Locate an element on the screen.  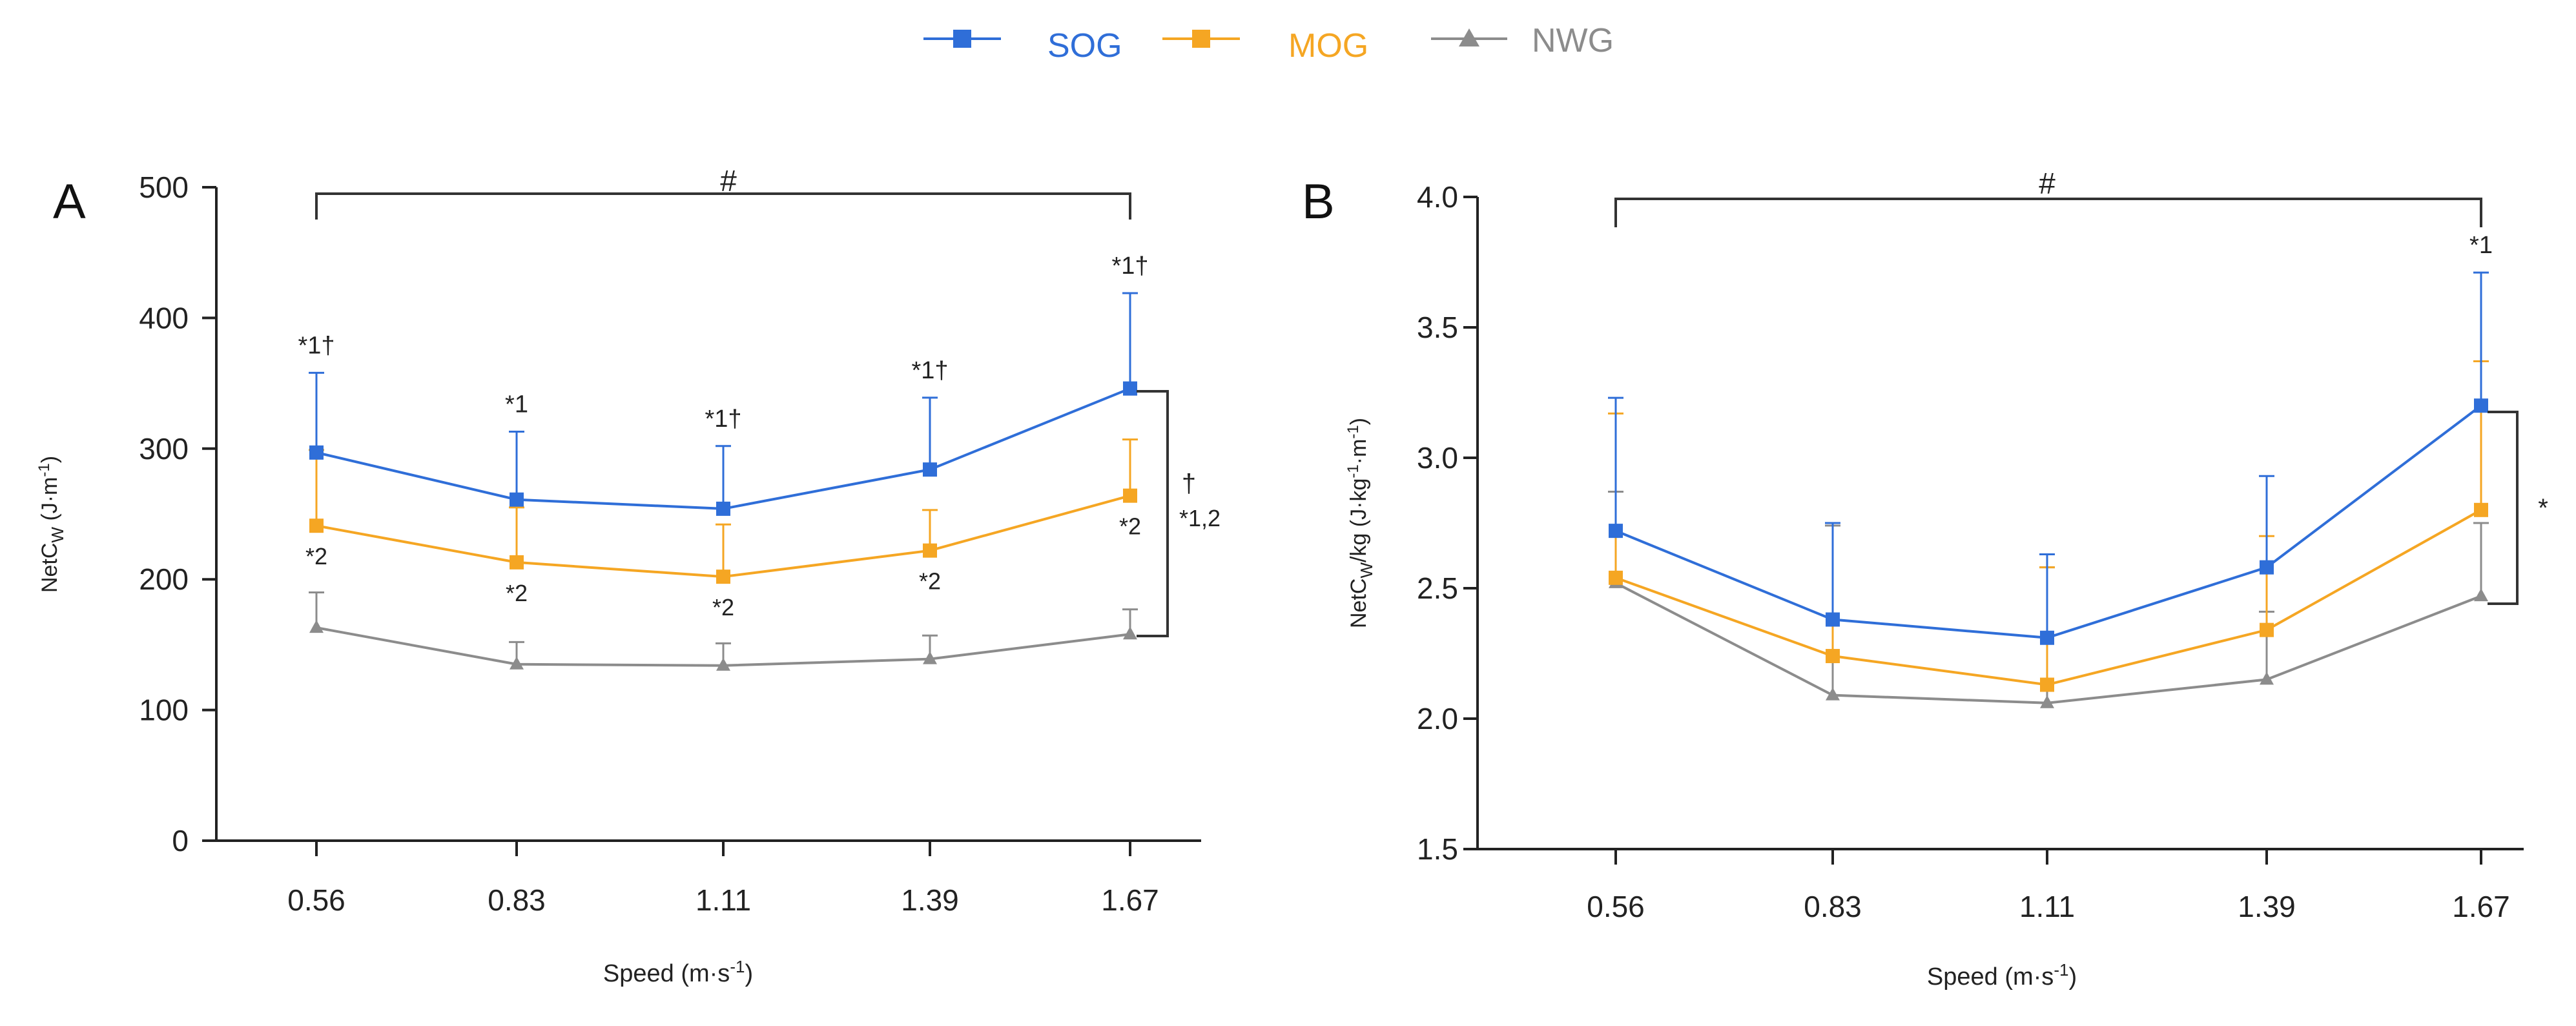
panel-b-series-nwg is located at coordinates (2048, 599).